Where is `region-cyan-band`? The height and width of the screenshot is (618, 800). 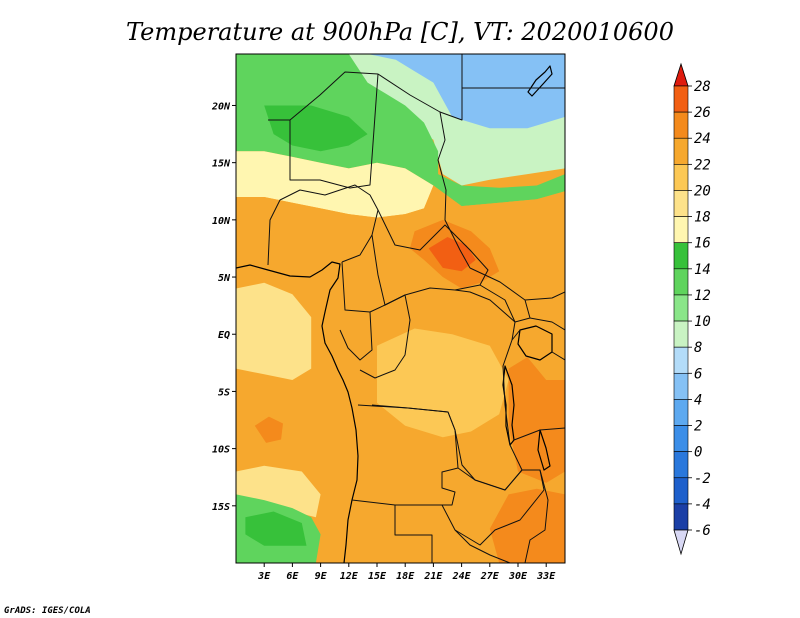 region-cyan-band is located at coordinates (447, 120).